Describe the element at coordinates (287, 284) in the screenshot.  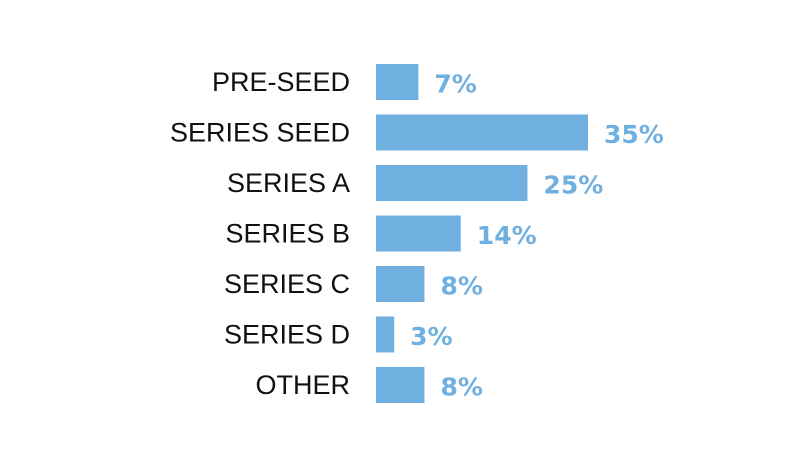
I see `category-label: SERIES C` at that location.